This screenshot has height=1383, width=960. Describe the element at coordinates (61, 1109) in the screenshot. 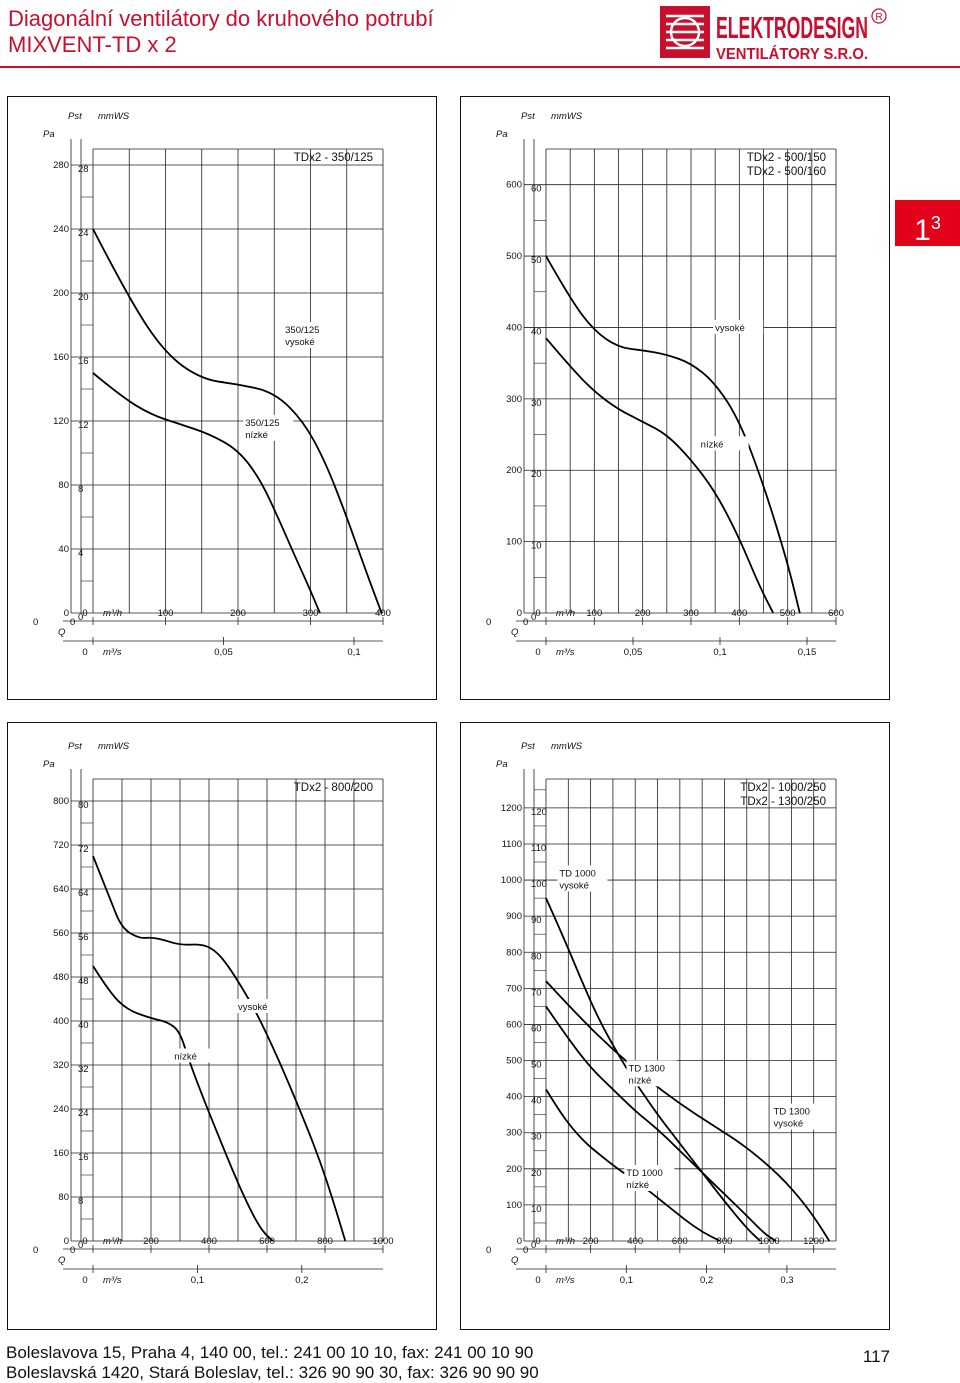

I see `pa-tick-label: 240` at that location.